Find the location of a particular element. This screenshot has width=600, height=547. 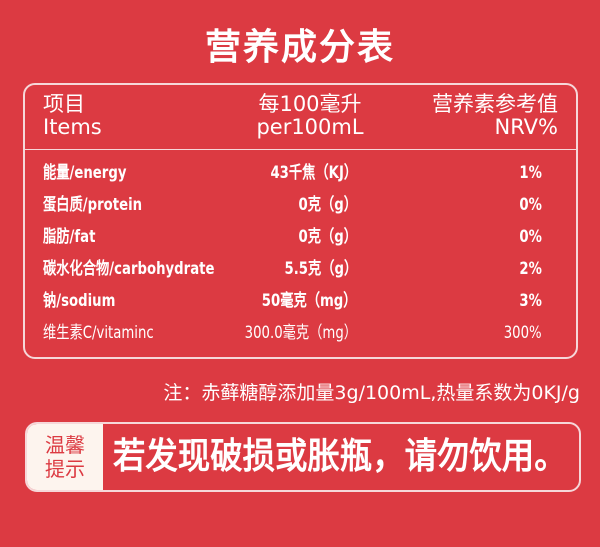

warning-banner: 温馨 提示 若发现破损或胀瓶，请勿饮用。 is located at coordinates (303, 457).